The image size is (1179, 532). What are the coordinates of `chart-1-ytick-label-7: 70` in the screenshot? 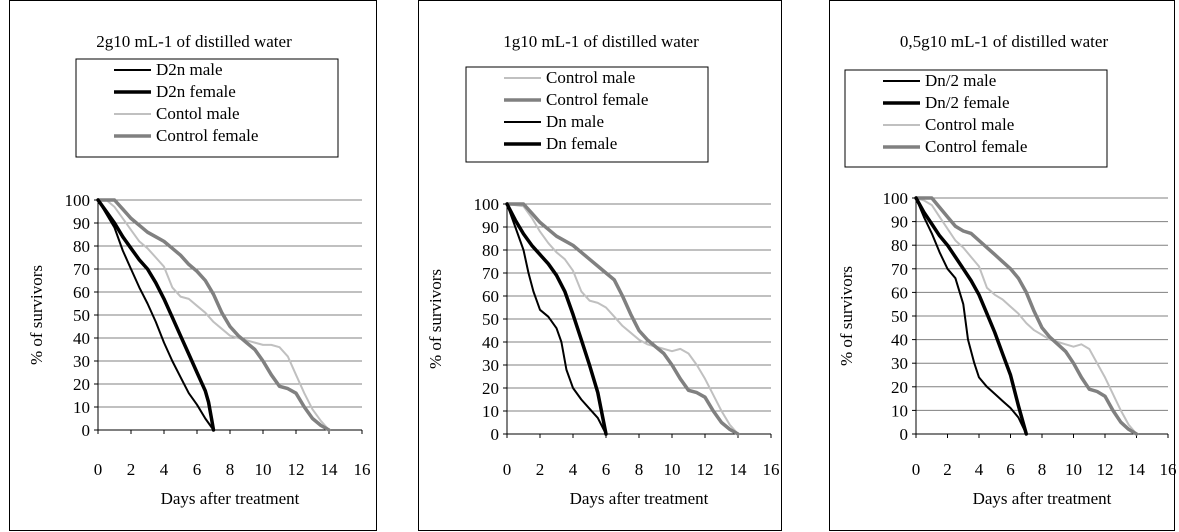 It's located at (490, 273).